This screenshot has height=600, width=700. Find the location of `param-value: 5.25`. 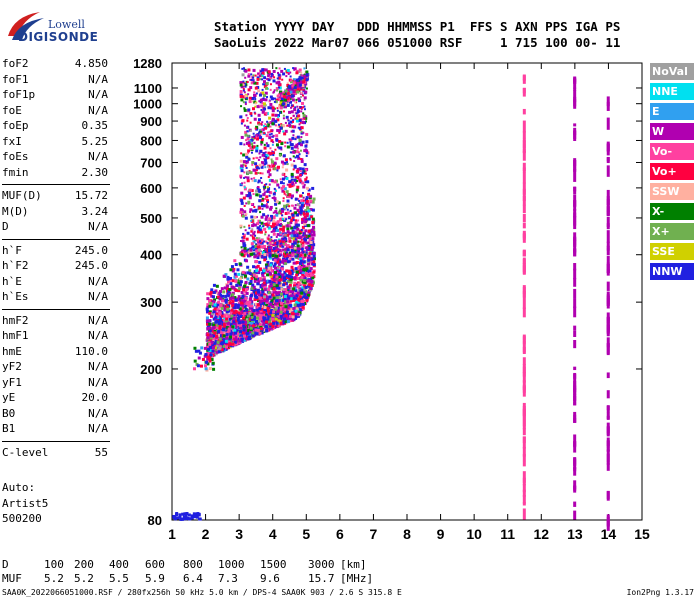

param-value: 5.25 is located at coordinates (95, 141).